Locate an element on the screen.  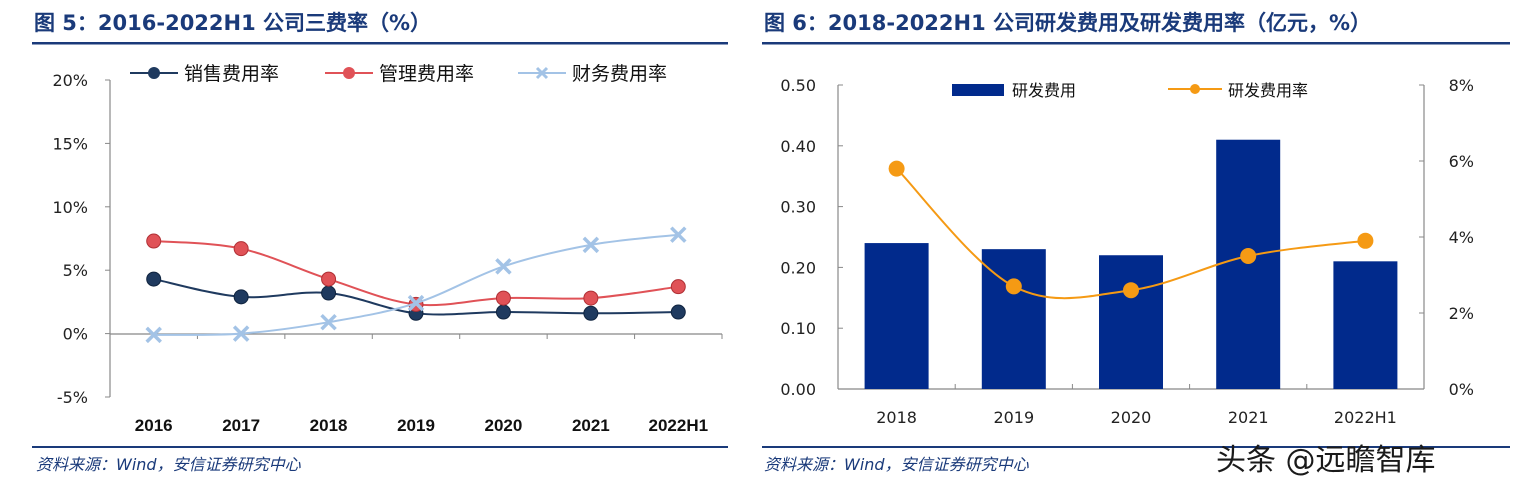
y-tick-label: 0% is located at coordinates (75, 334).